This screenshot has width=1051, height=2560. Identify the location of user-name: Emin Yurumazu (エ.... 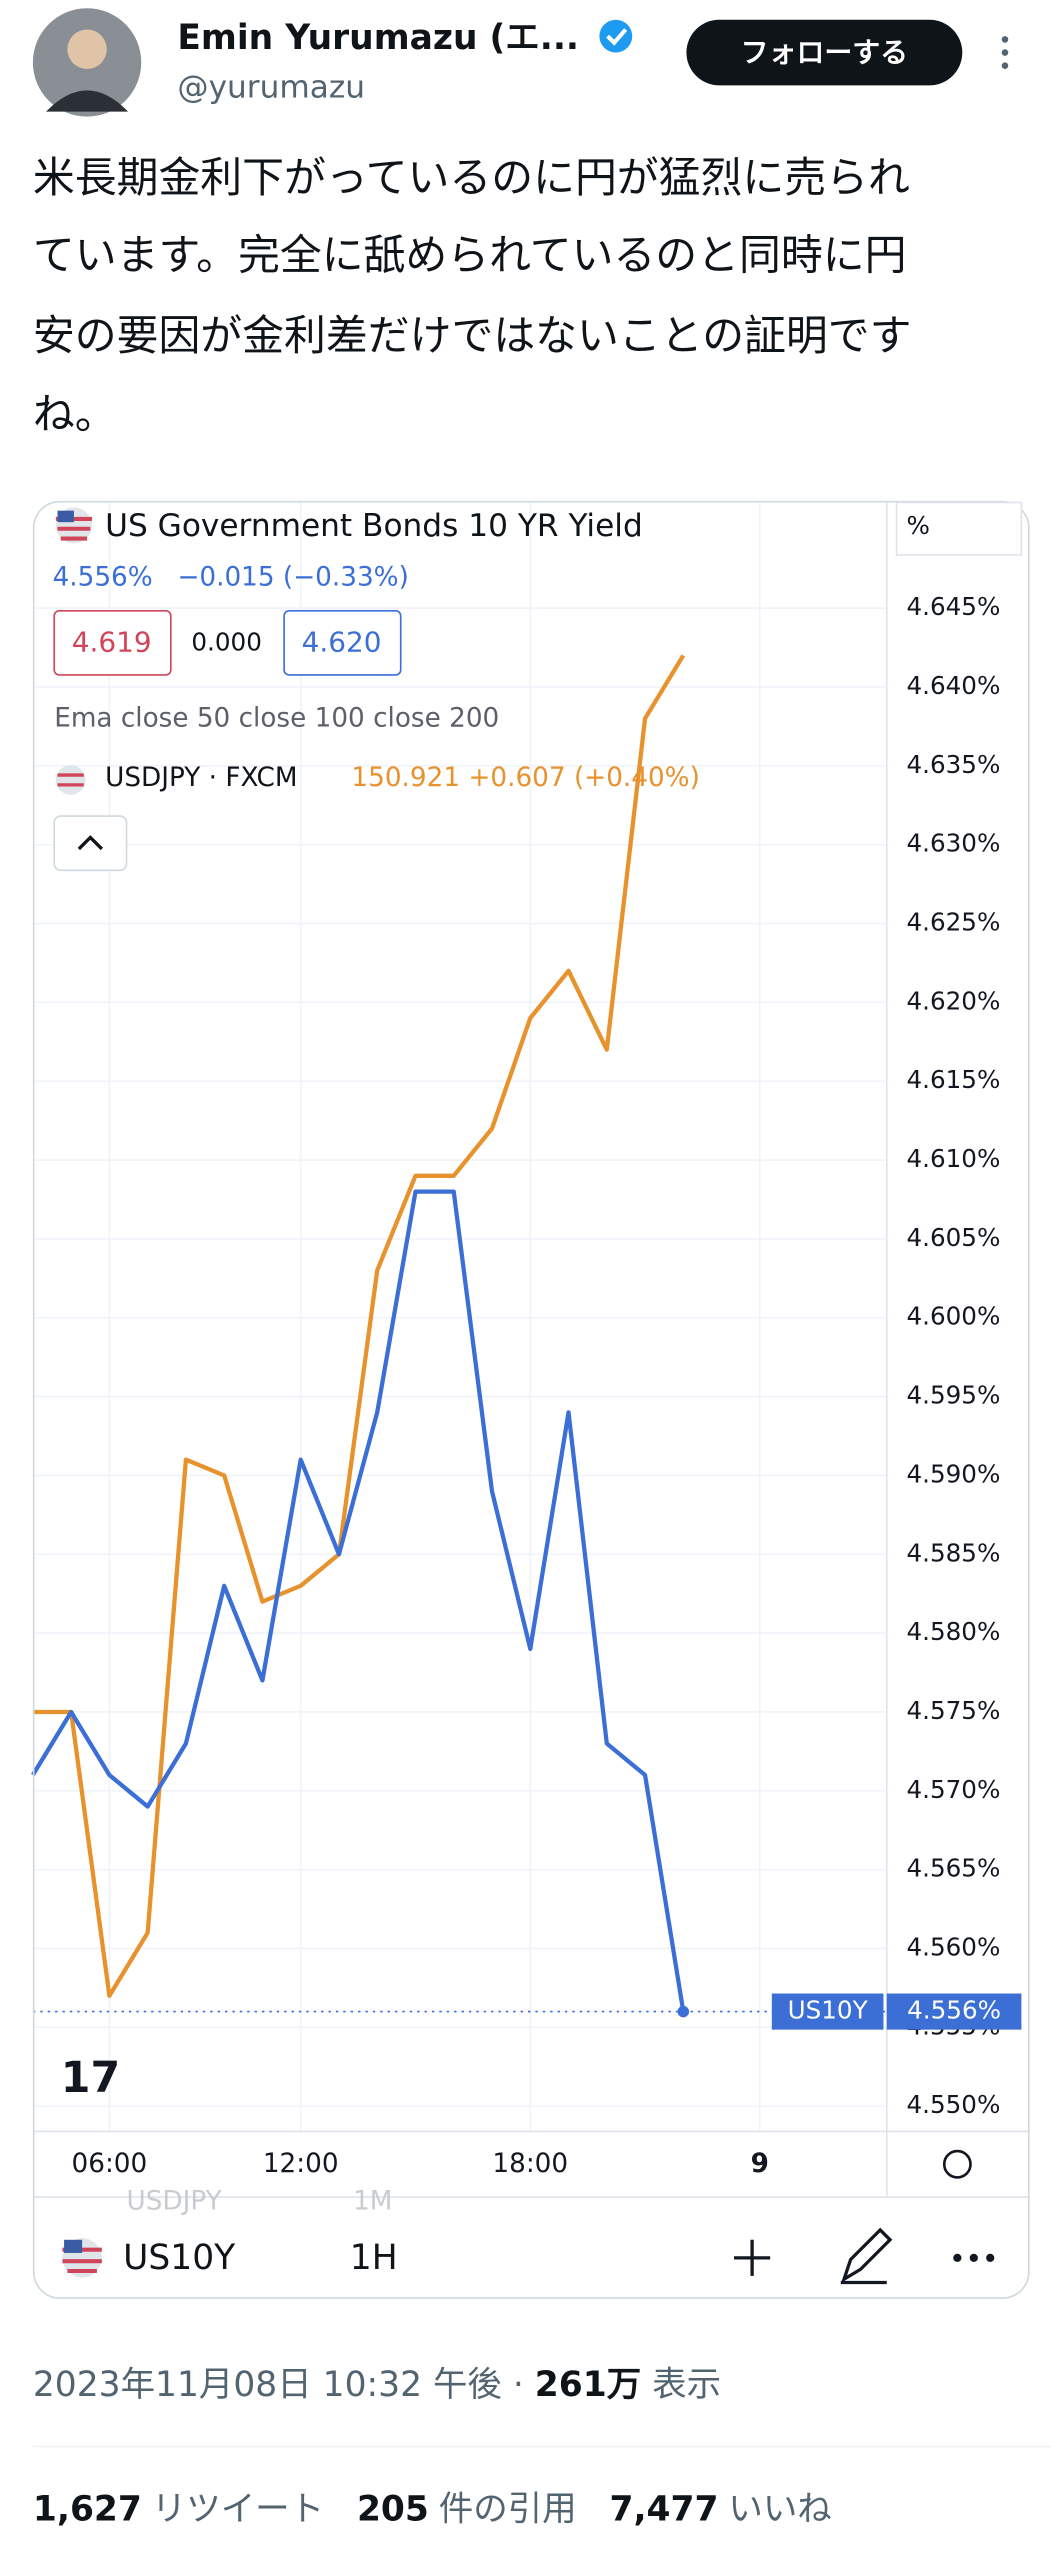
(378, 38).